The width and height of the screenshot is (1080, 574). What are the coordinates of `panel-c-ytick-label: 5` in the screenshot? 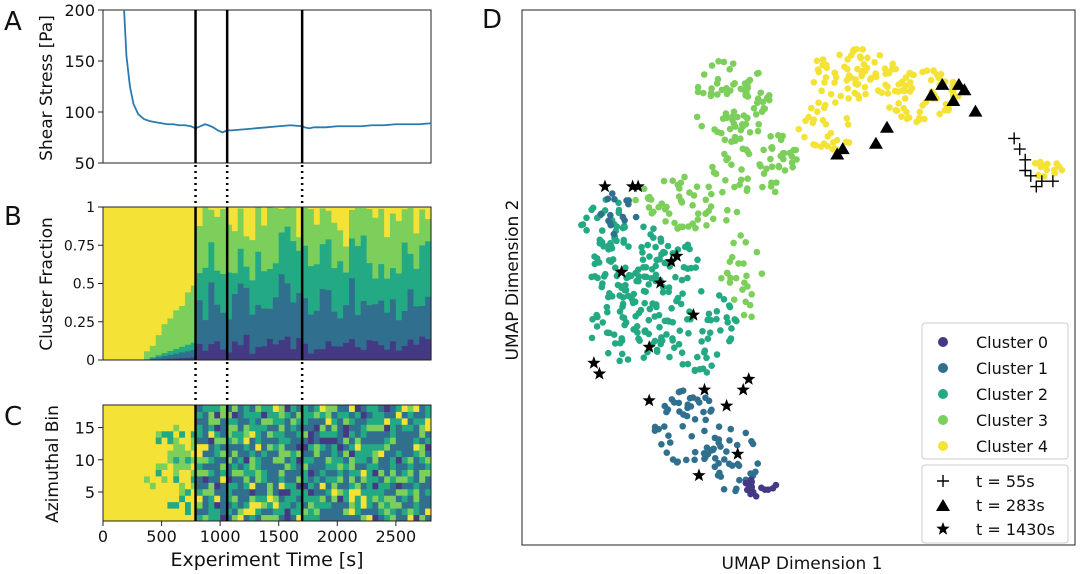 It's located at (90, 492).